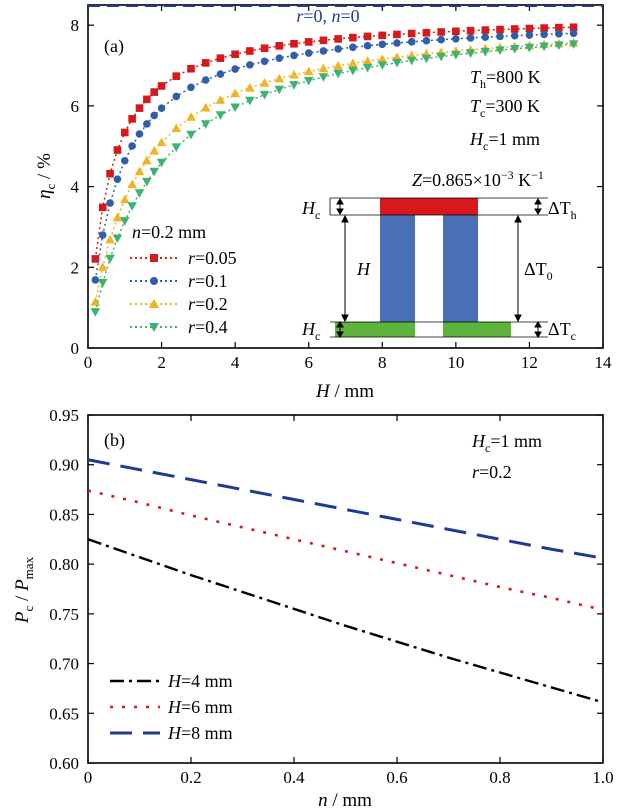 The height and width of the screenshot is (809, 619). What do you see at coordinates (161, 362) in the screenshot?
I see `x-tick-label: 2` at bounding box center [161, 362].